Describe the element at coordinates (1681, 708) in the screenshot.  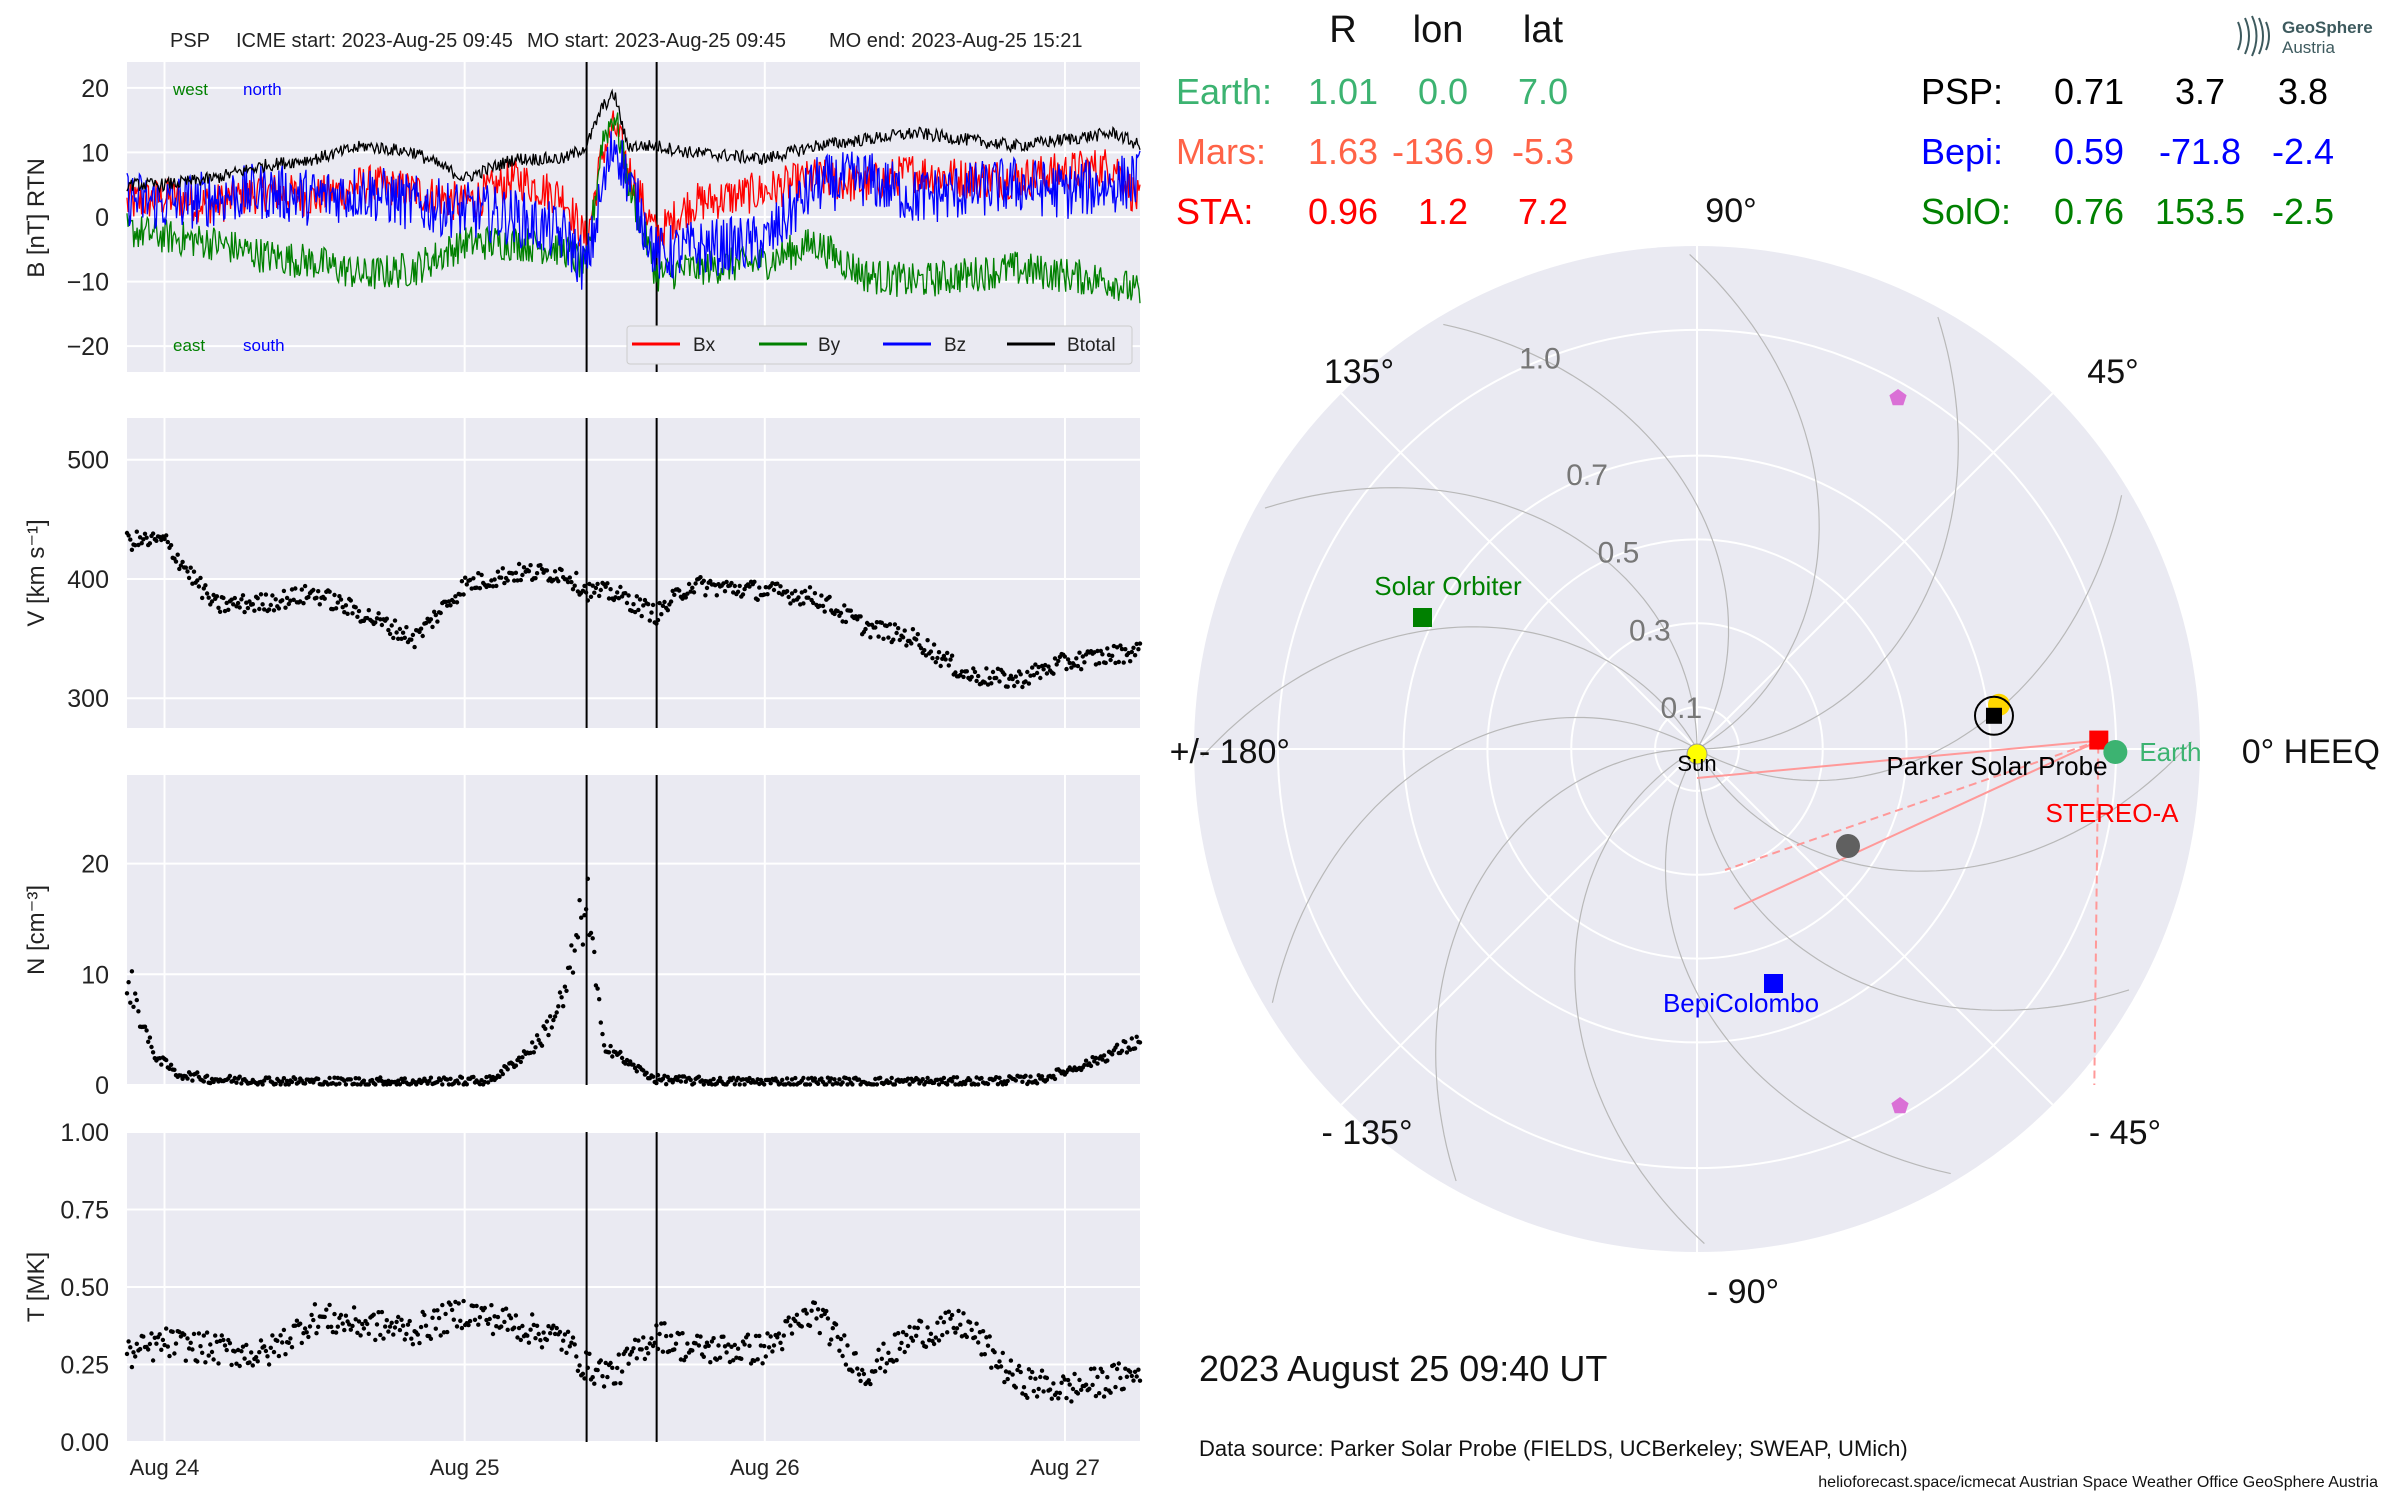
I see `polar-radial-label: 0.1` at that location.